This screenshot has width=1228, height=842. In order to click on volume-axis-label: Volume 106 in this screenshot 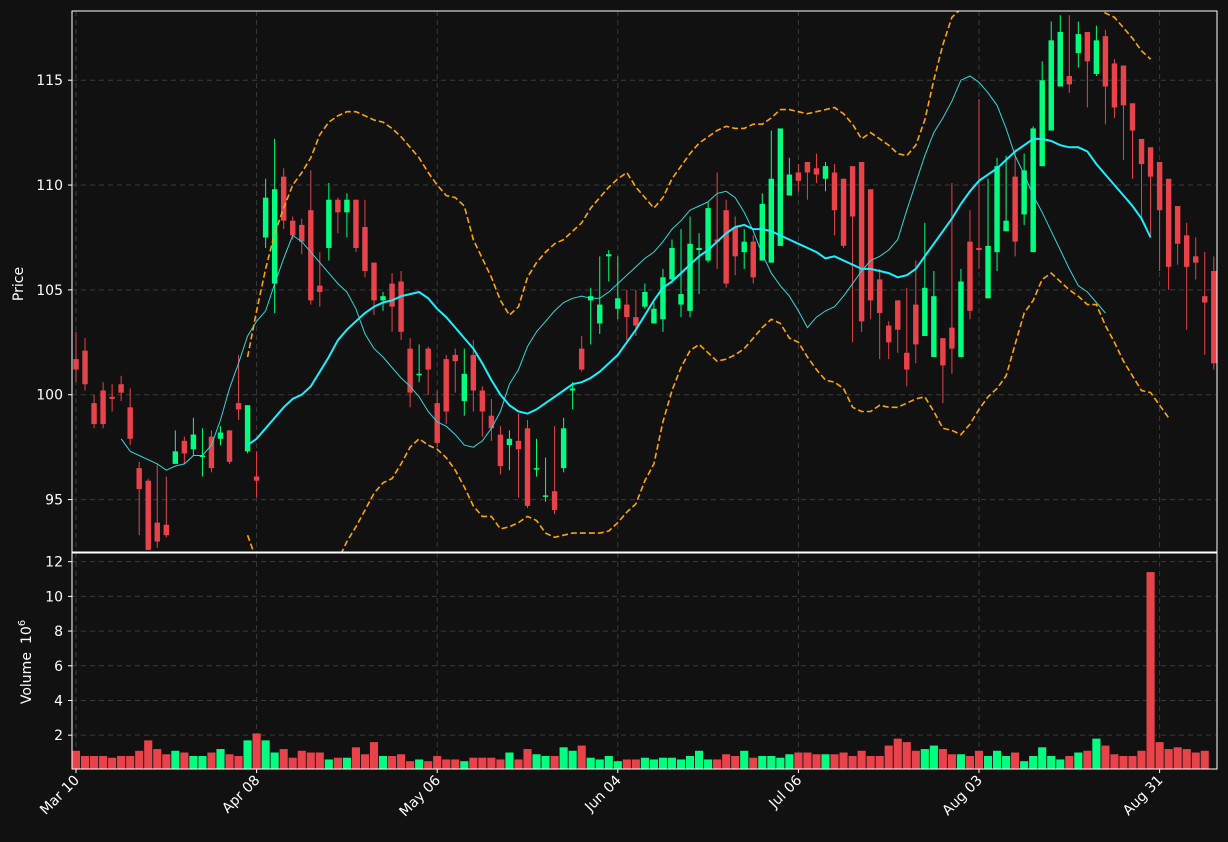, I will do `click(26, 662)`.